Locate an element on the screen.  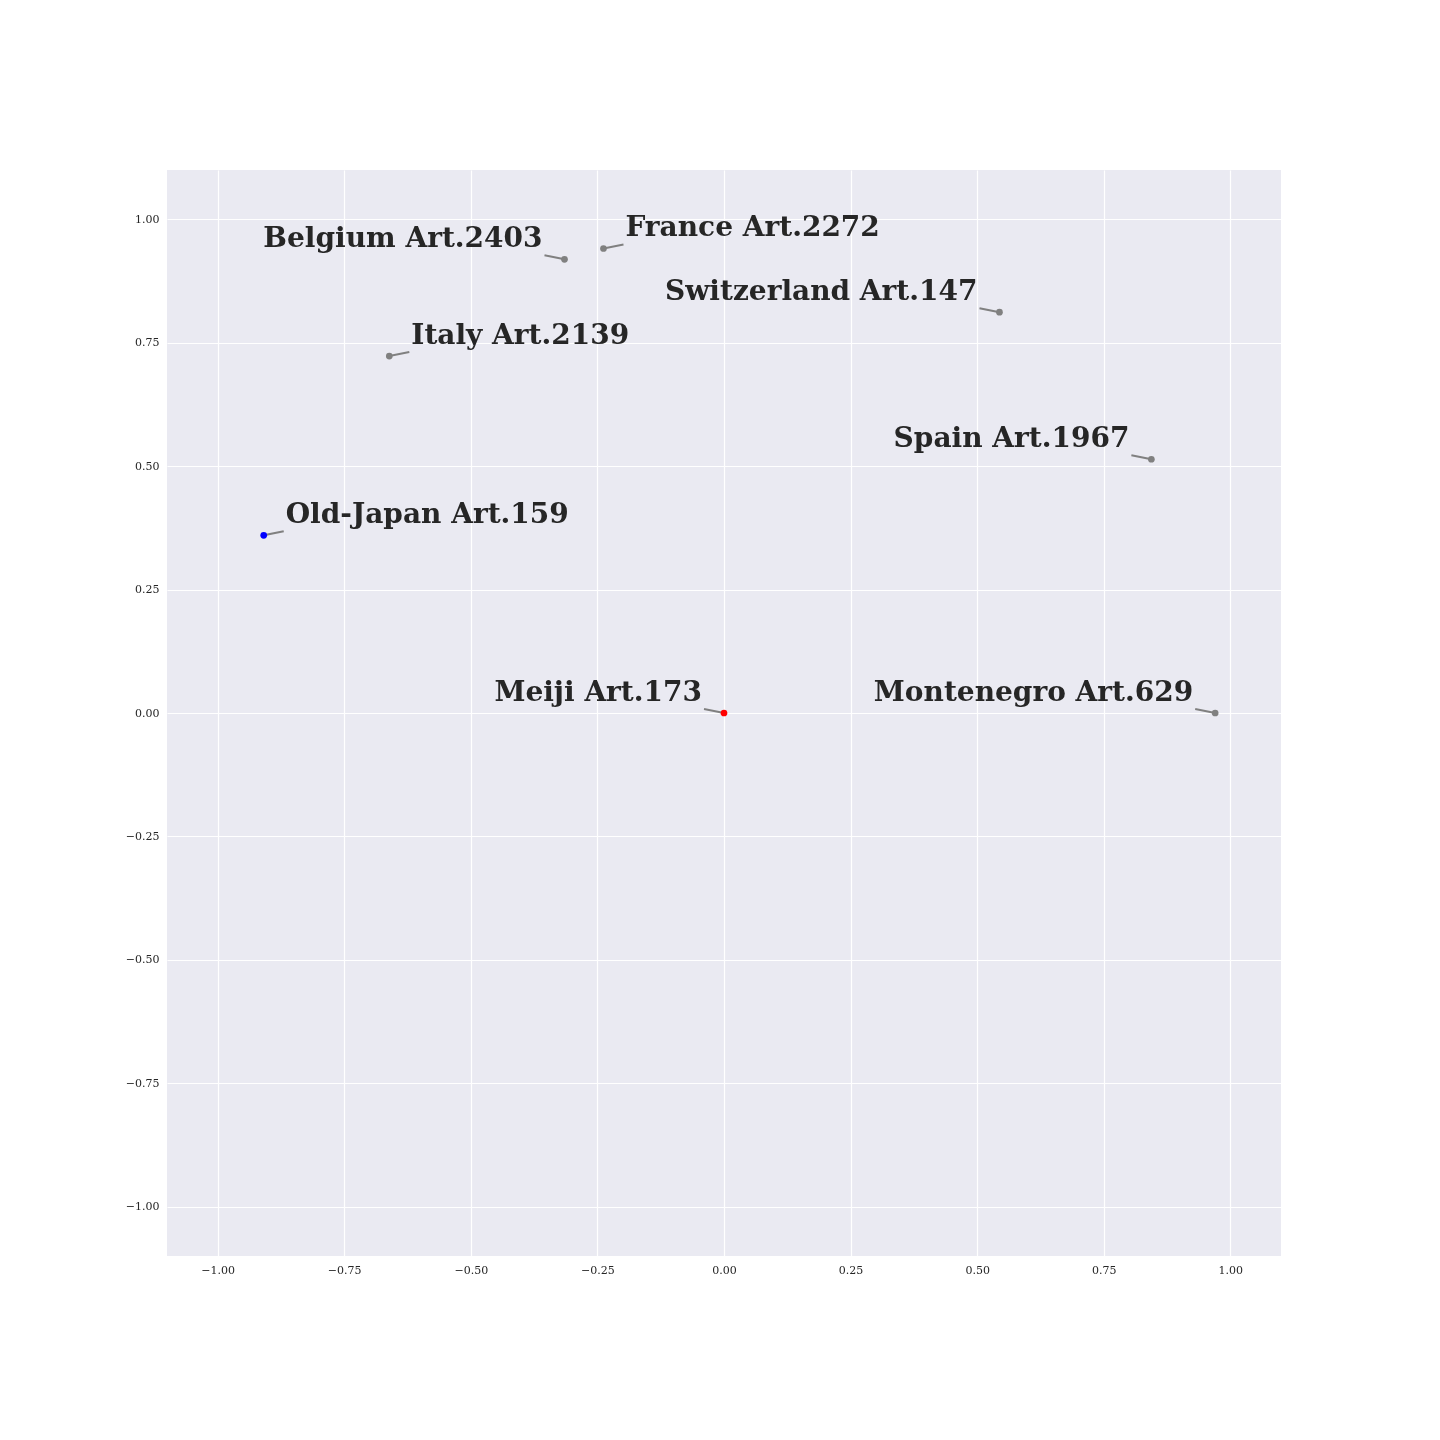
x-tick-label: −0.75 is located at coordinates (344, 1270).